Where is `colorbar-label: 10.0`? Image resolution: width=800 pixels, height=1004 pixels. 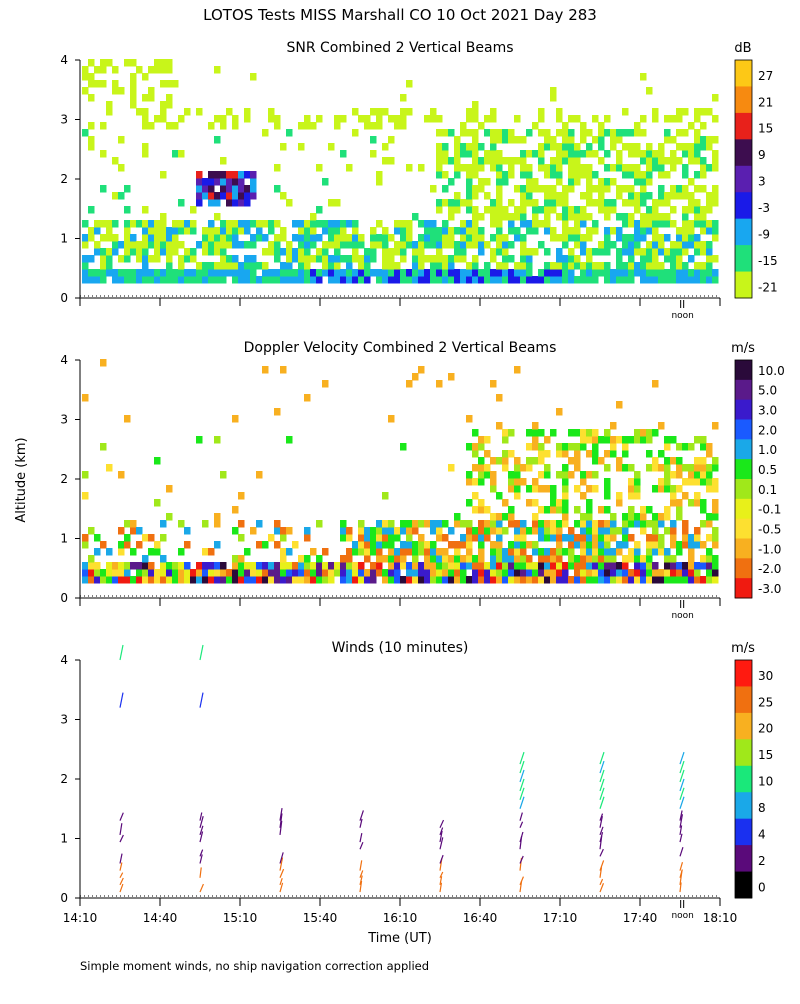 colorbar-label: 10.0 is located at coordinates (771, 371).